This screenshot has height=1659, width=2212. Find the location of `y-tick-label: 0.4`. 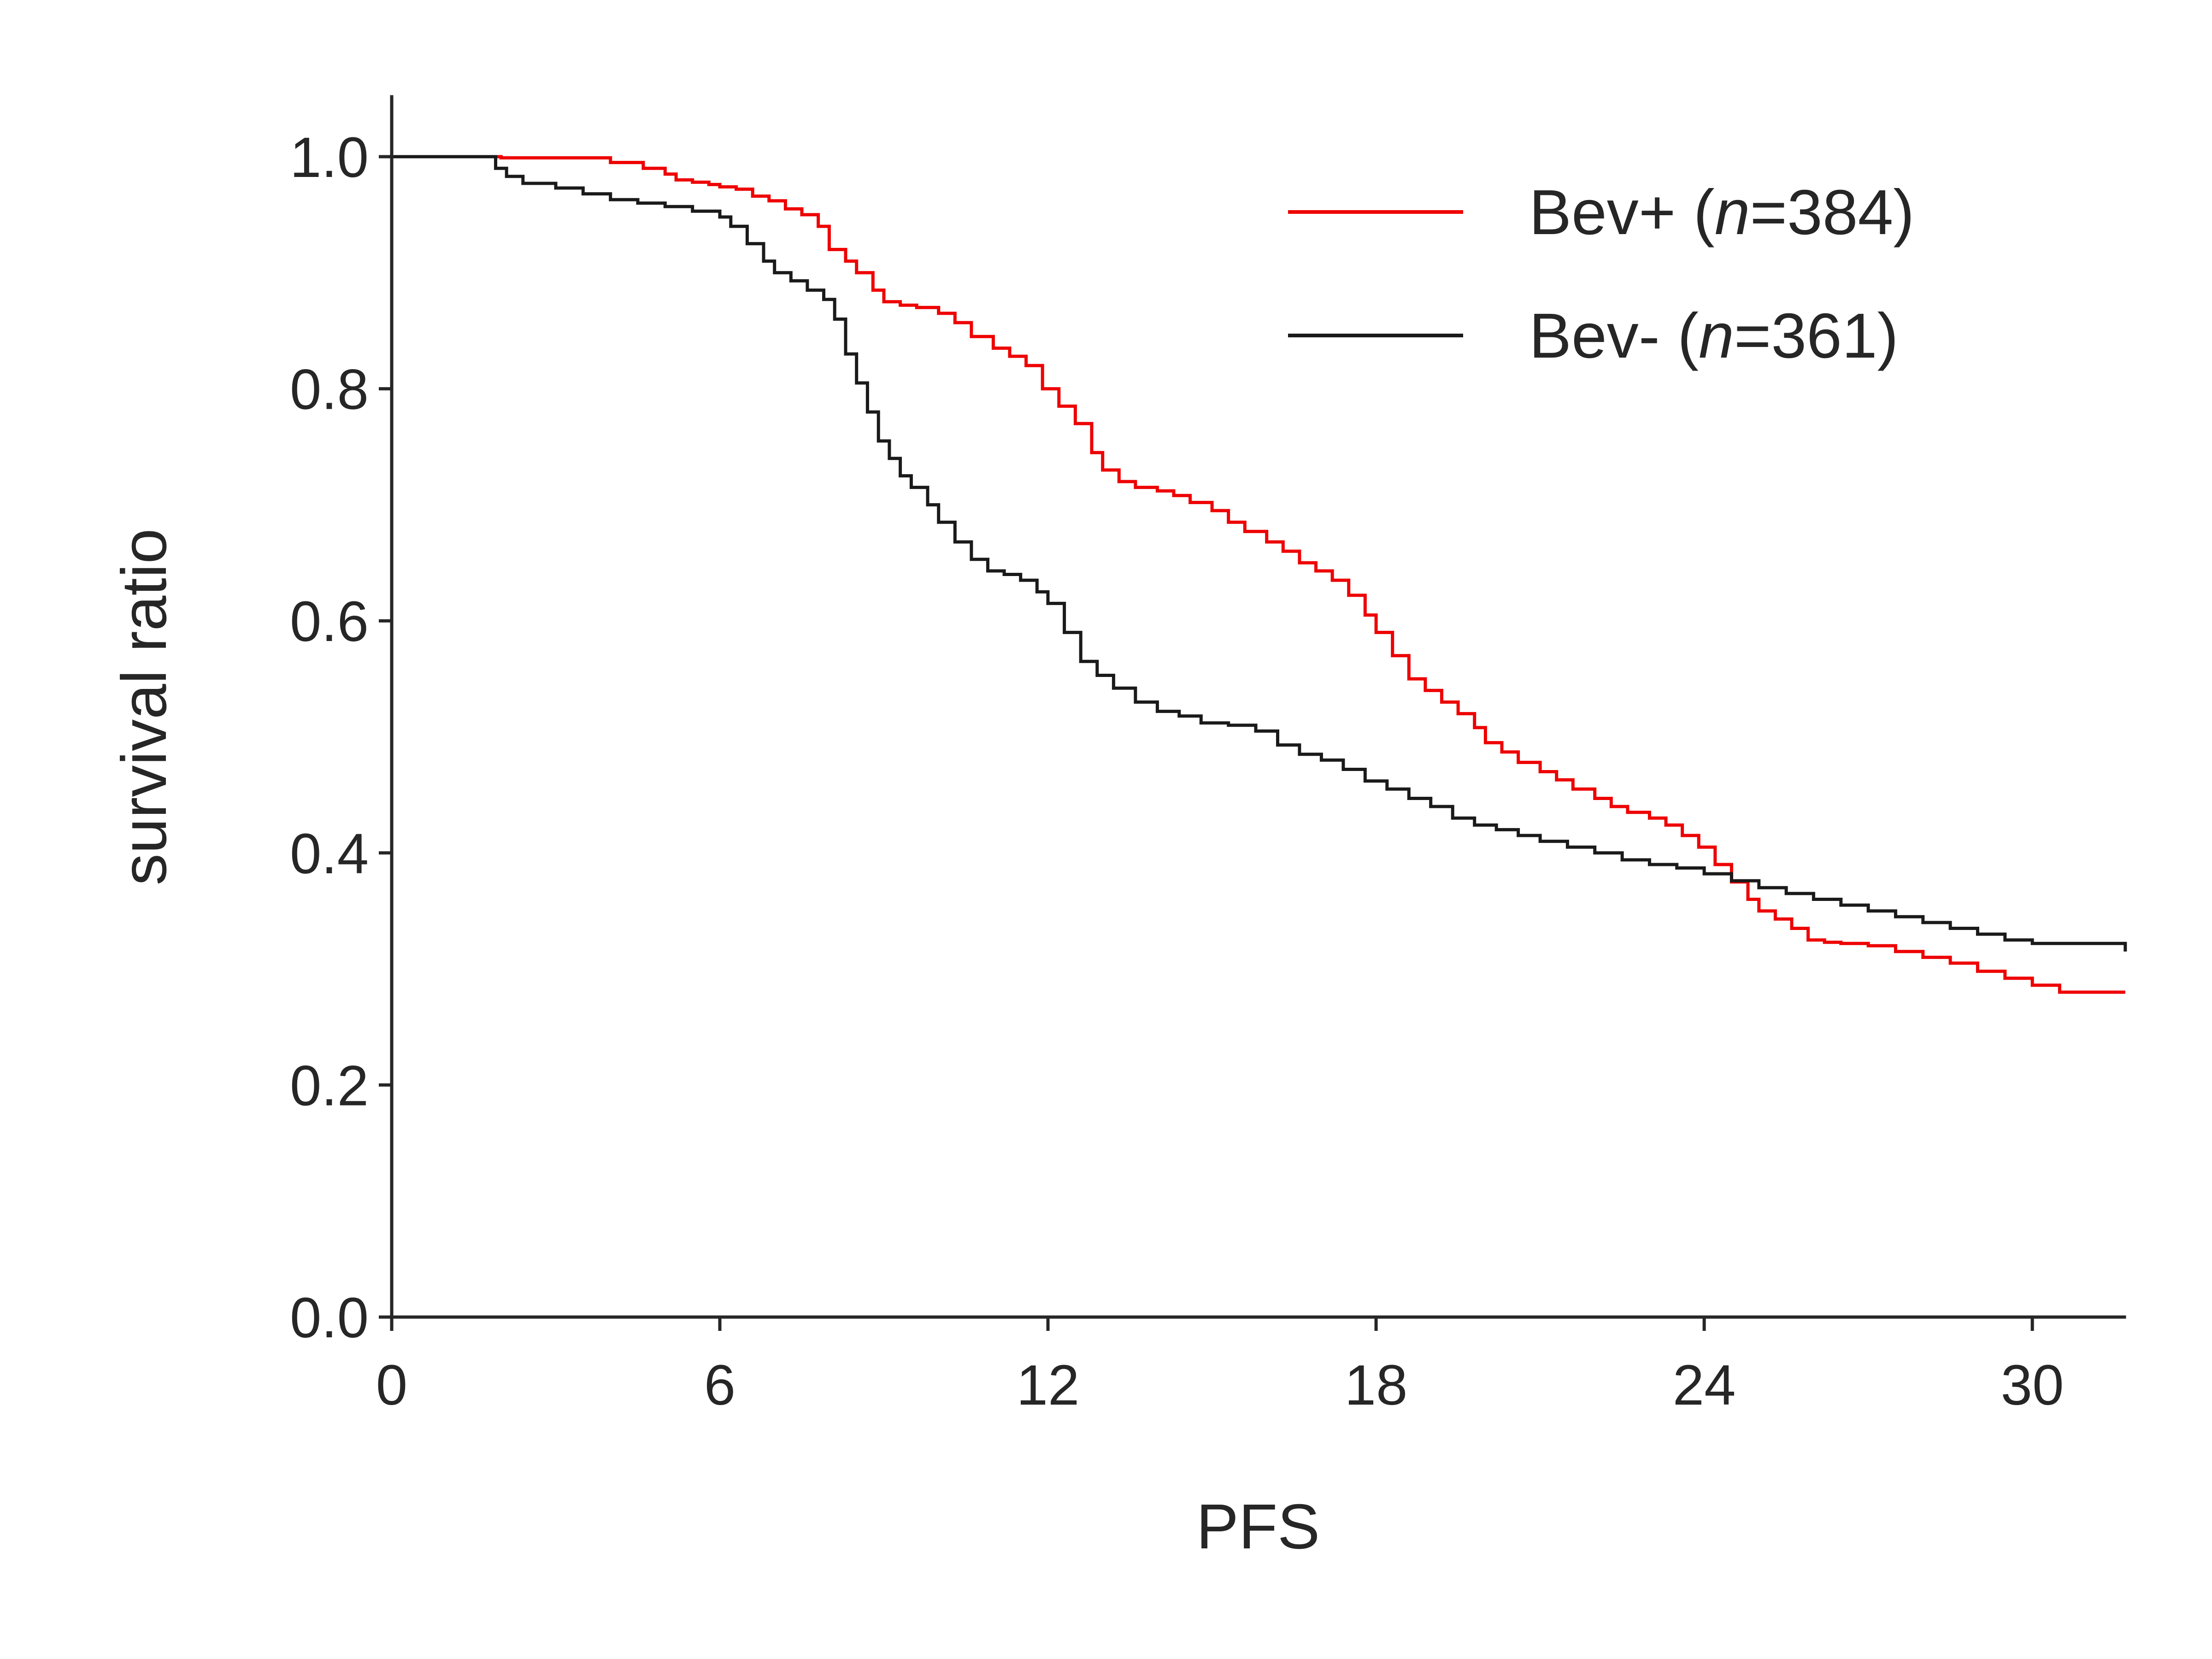

y-tick-label: 0.4 is located at coordinates (329, 854).